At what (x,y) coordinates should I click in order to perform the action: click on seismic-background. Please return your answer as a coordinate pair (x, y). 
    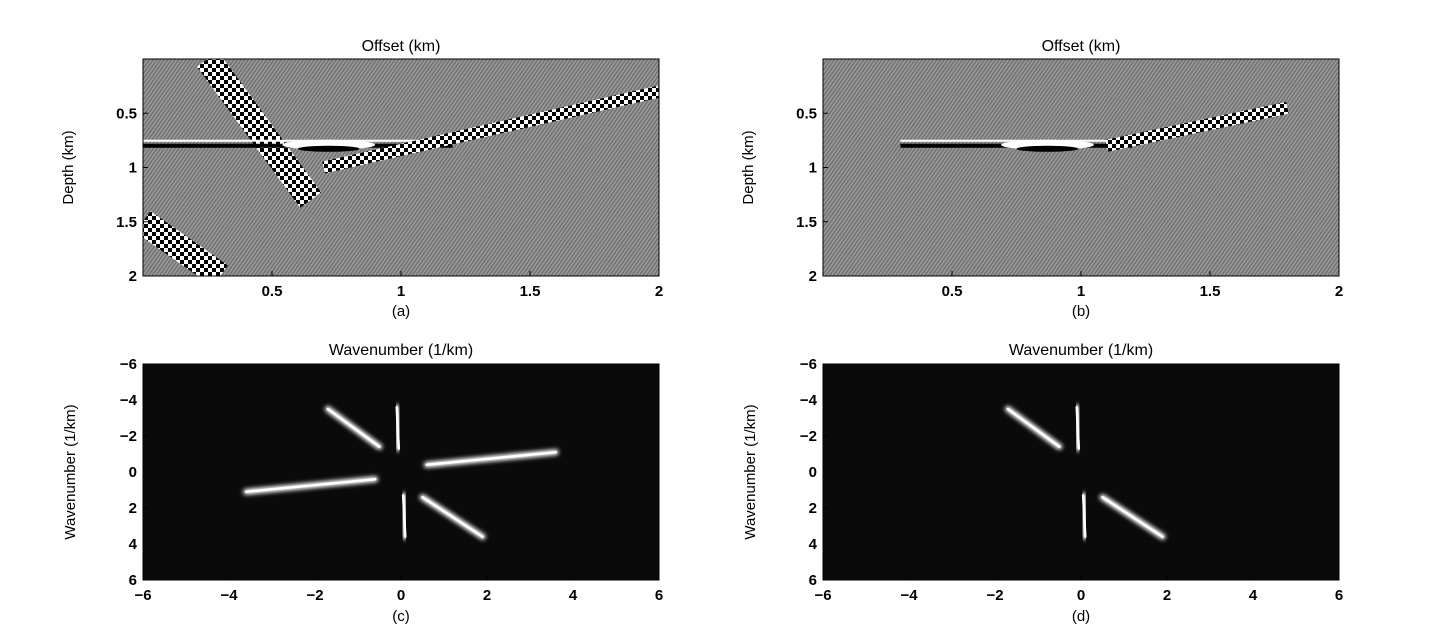
    Looking at the image, I should click on (1081, 167).